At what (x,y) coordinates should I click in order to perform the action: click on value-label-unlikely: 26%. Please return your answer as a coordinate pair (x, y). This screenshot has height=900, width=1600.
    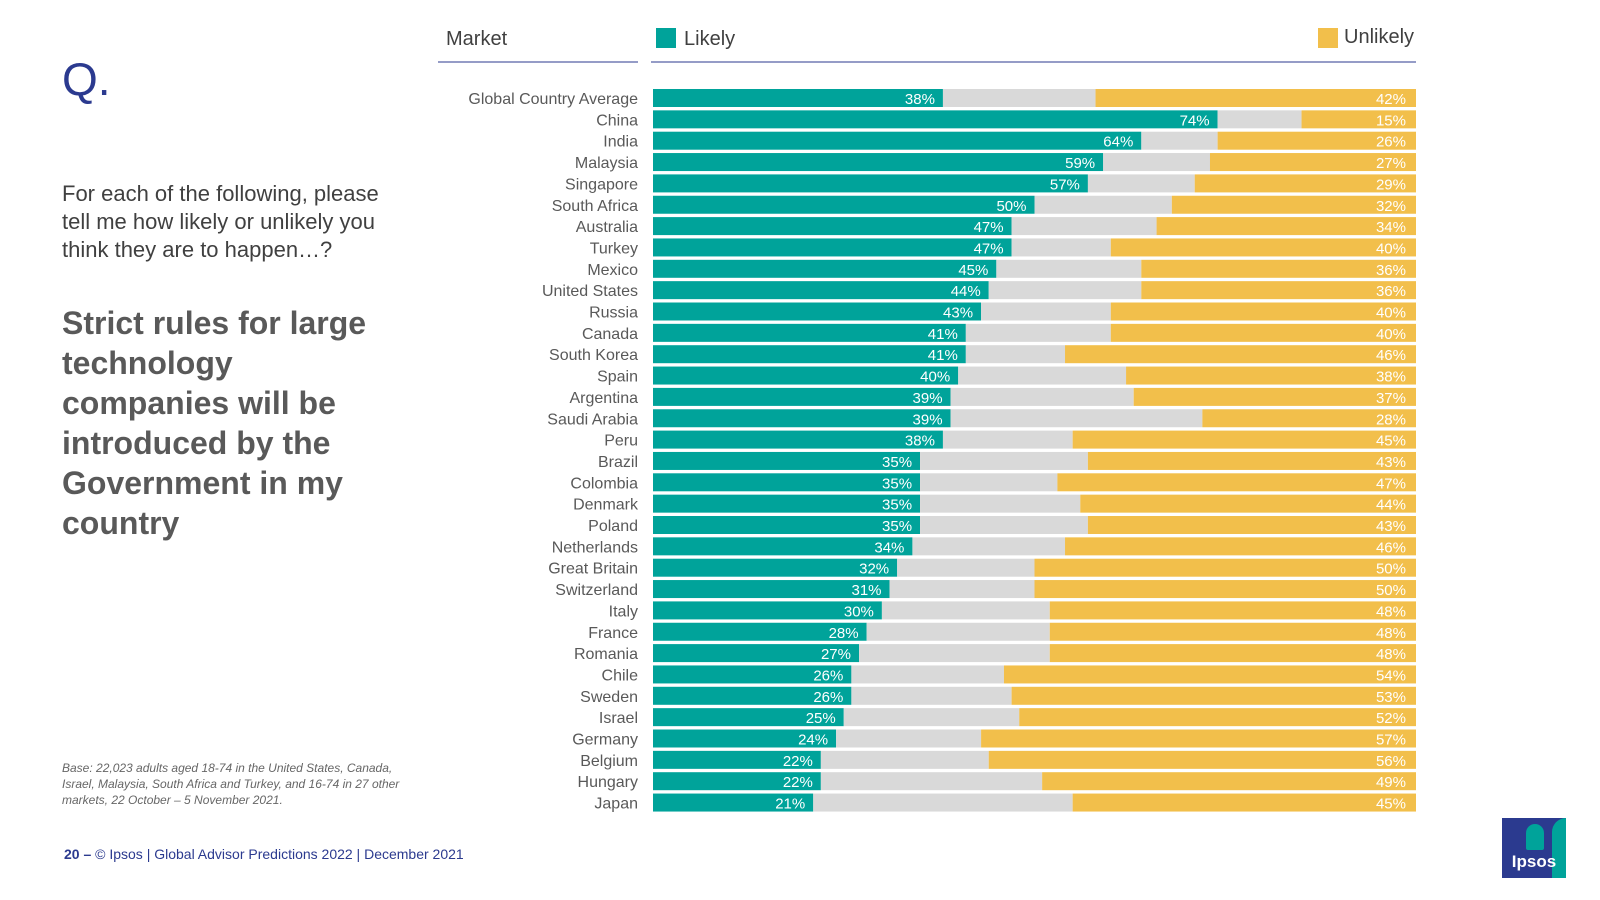
    Looking at the image, I should click on (1391, 142).